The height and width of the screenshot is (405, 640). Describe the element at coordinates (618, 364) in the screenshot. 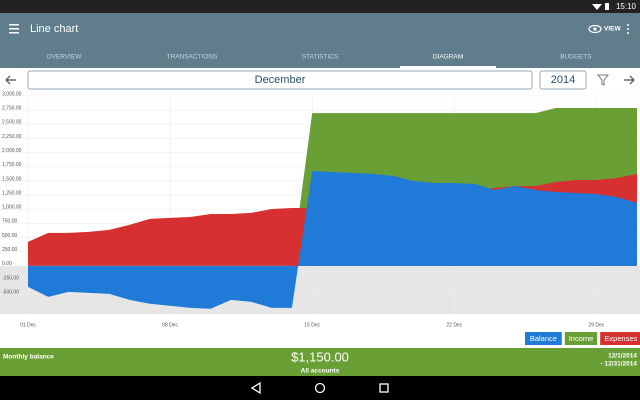

I see `date-to: - 12/31/2014` at that location.